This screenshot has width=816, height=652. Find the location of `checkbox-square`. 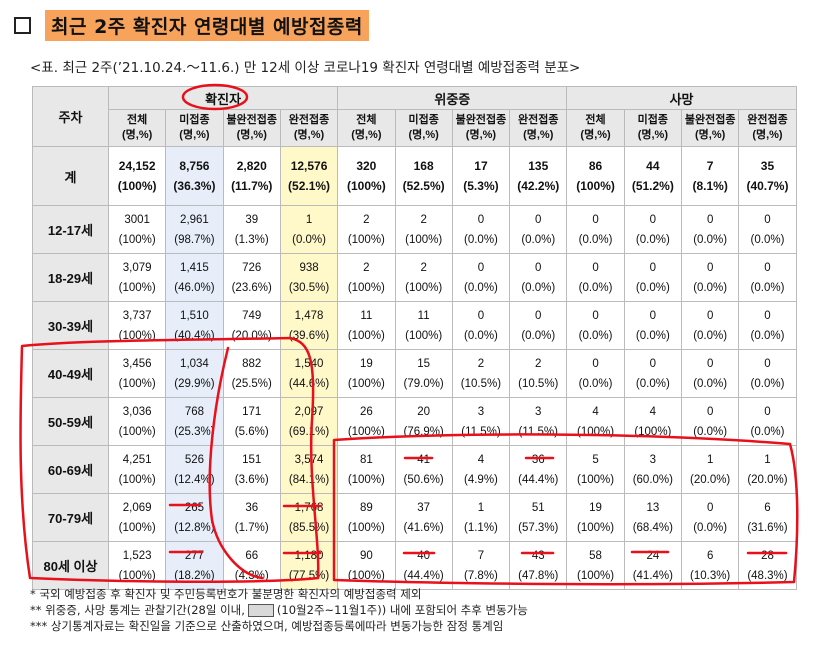

checkbox-square is located at coordinates (22, 25).